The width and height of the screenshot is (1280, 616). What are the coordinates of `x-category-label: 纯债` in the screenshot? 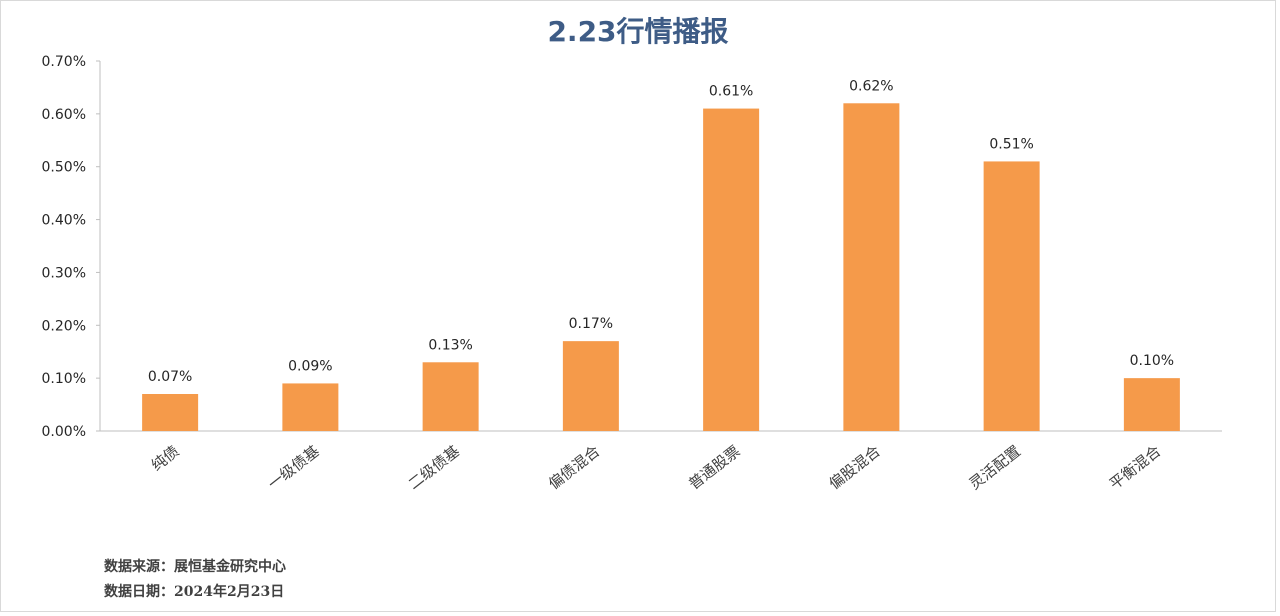 It's located at (165, 458).